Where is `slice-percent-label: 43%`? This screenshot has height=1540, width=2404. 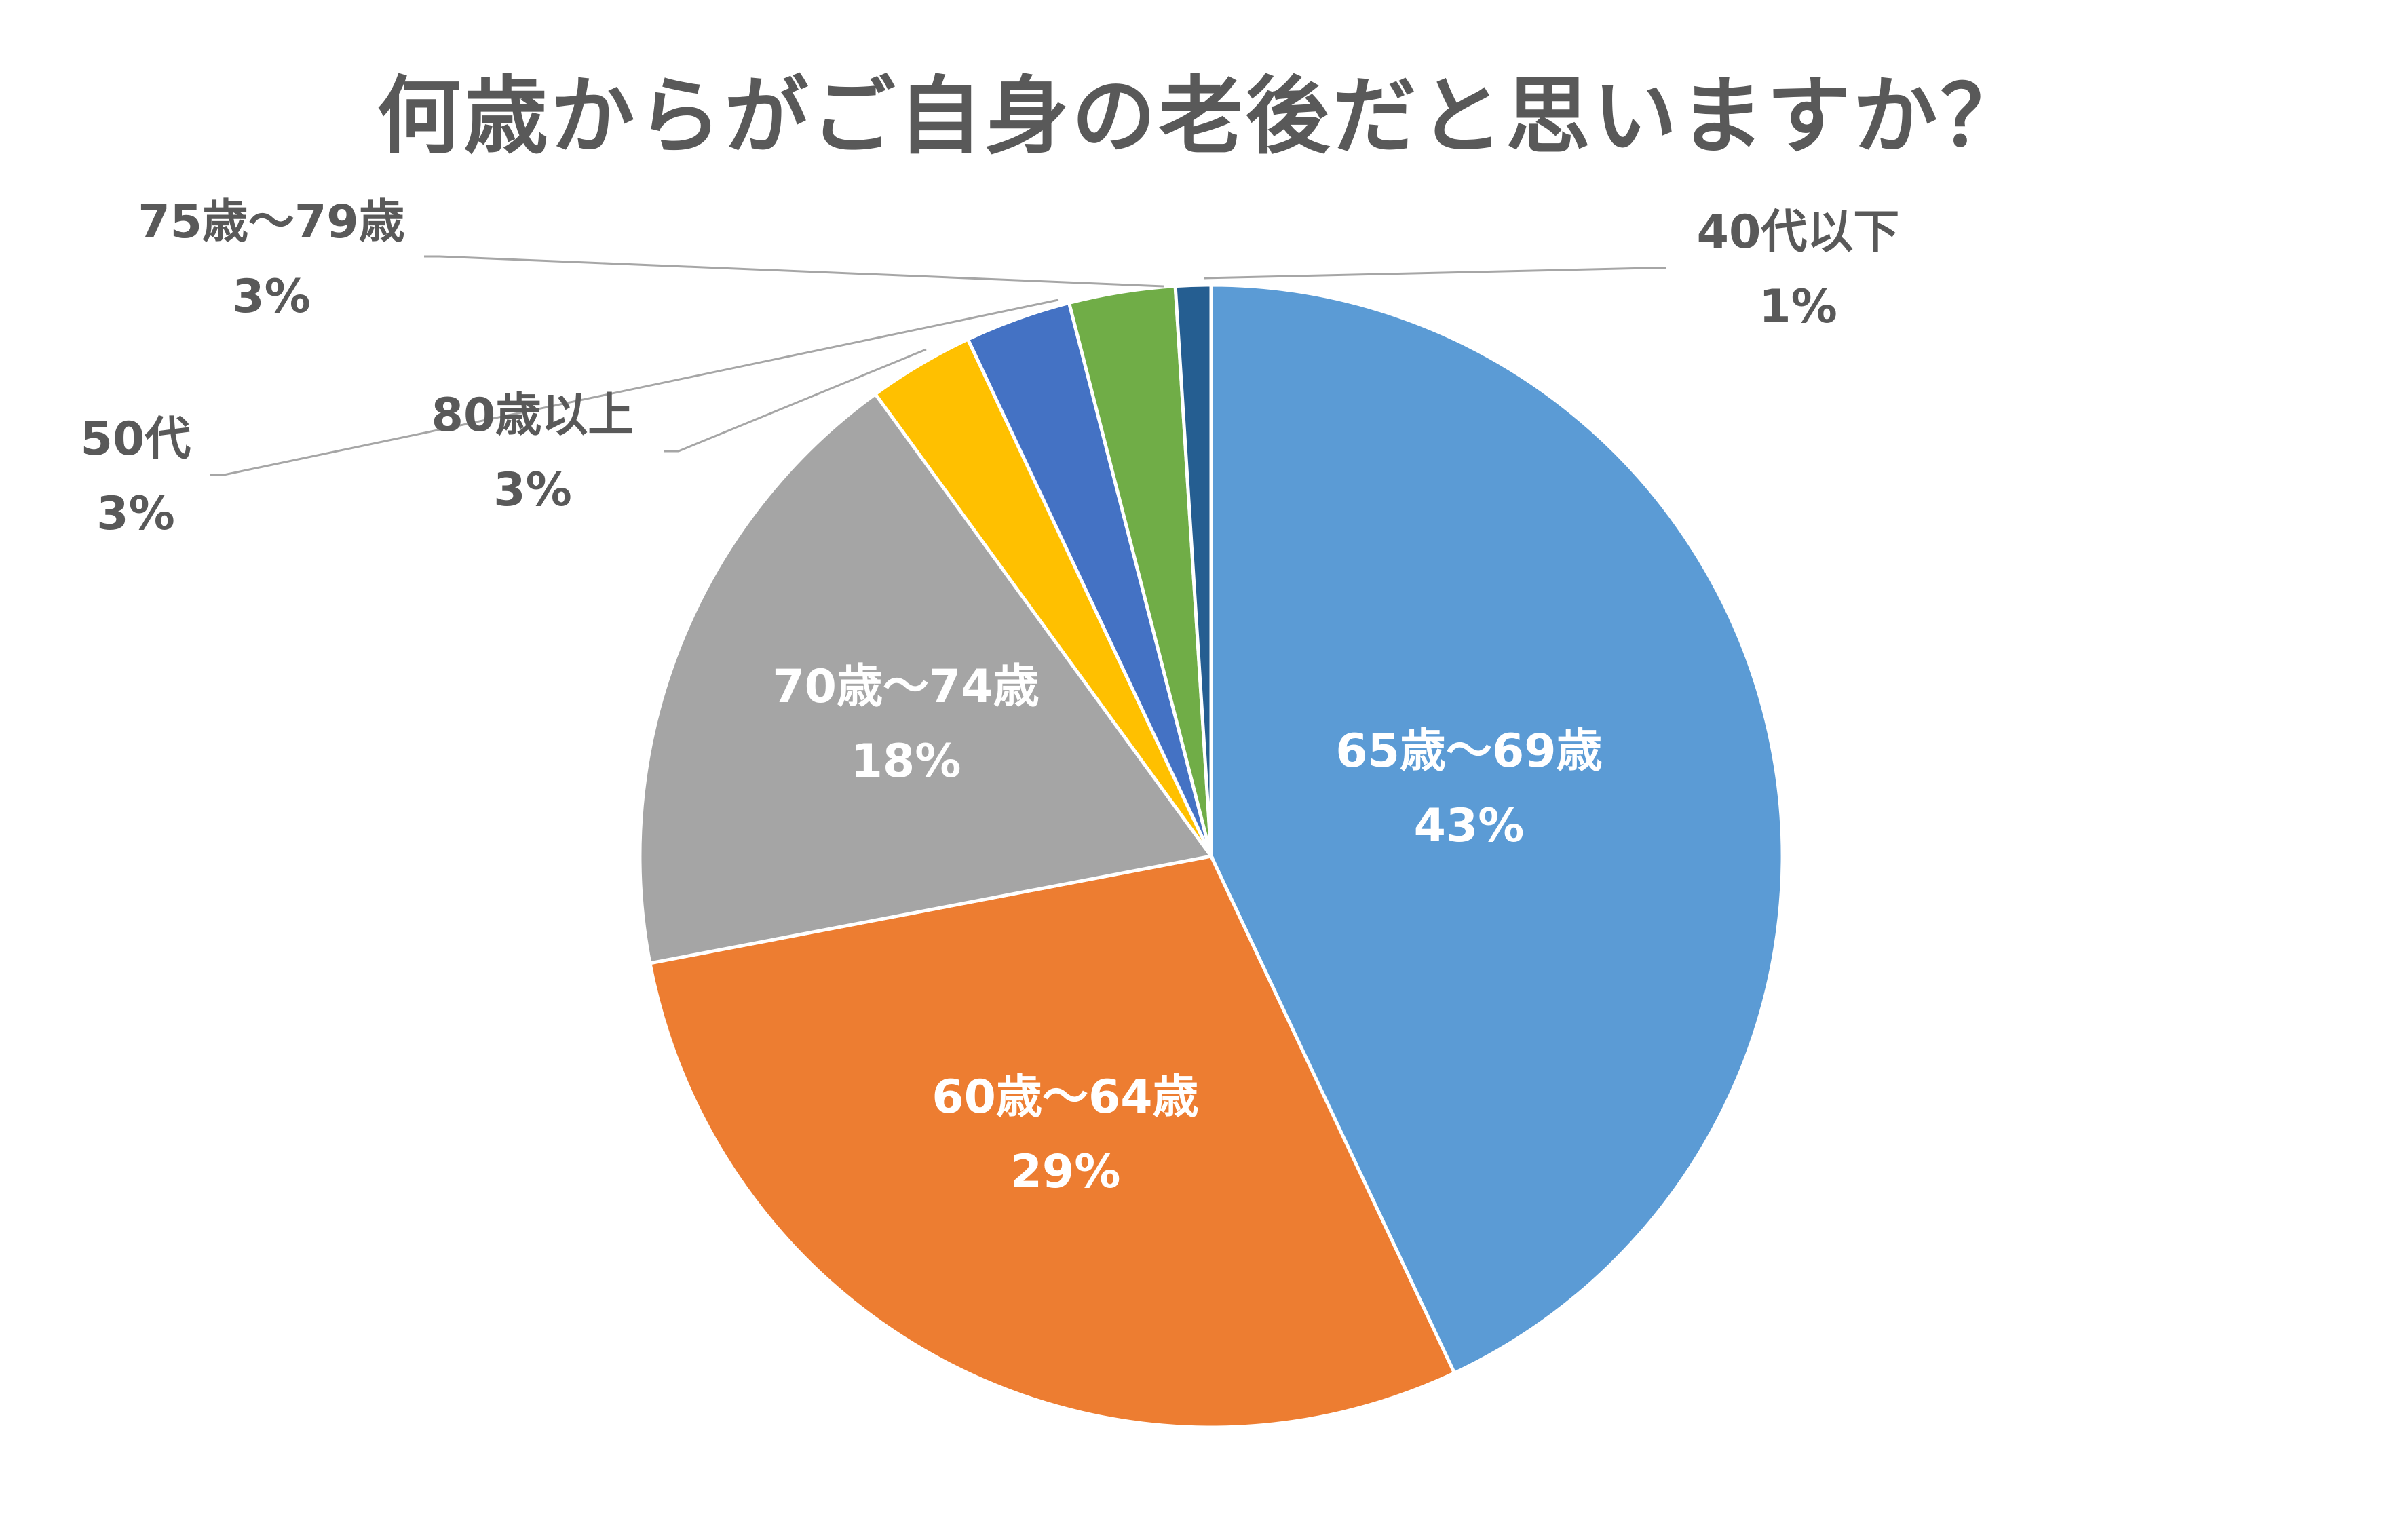 slice-percent-label: 43% is located at coordinates (1469, 826).